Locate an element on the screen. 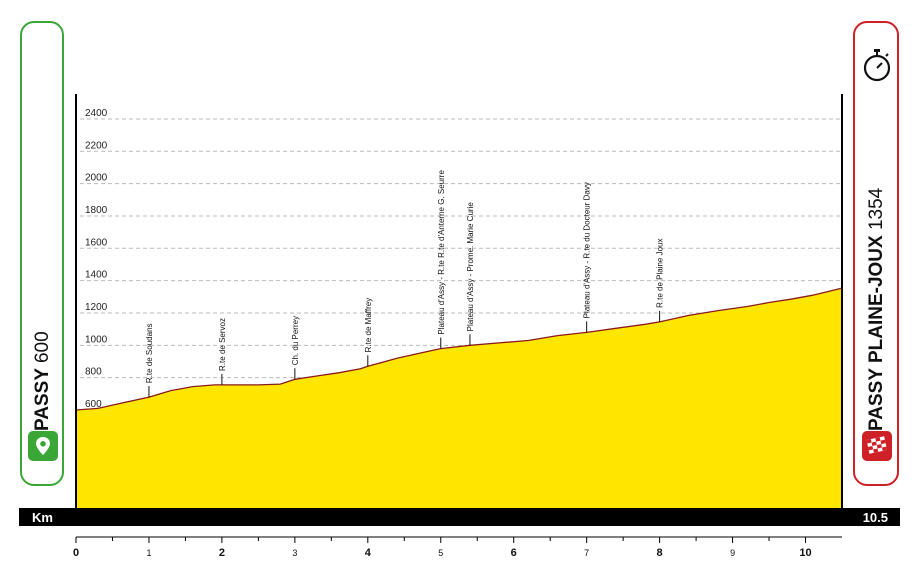 The width and height of the screenshot is (917, 573). x-tick-label: 7 is located at coordinates (586, 553).